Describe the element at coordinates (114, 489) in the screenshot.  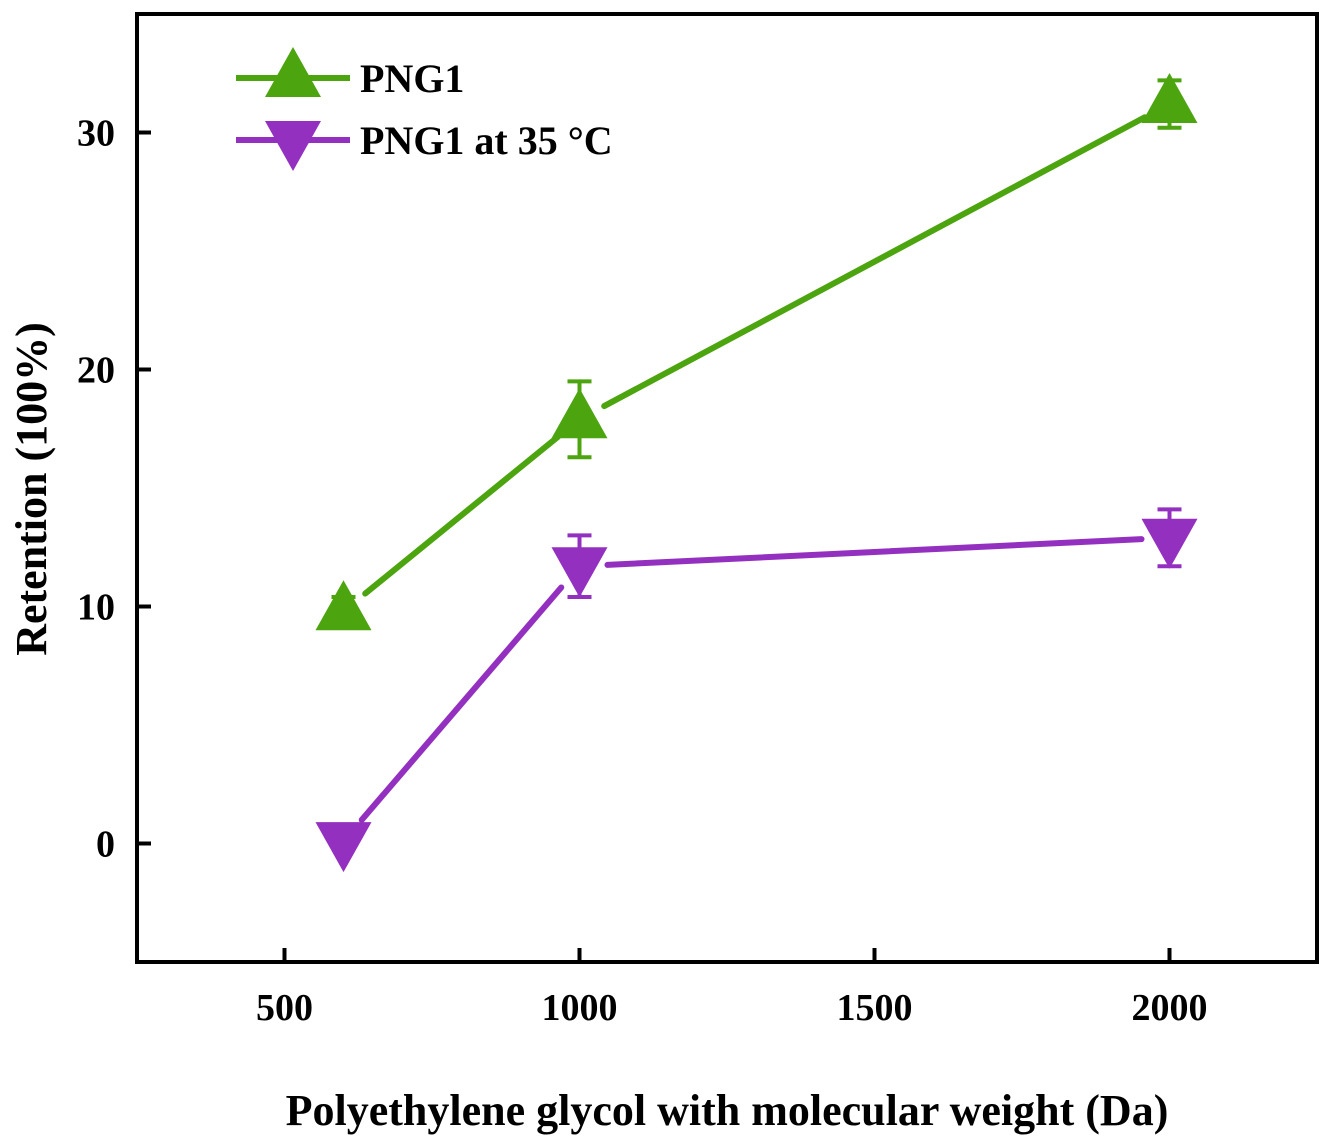
I see `y-axis-ticks: 0 10 20 30` at that location.